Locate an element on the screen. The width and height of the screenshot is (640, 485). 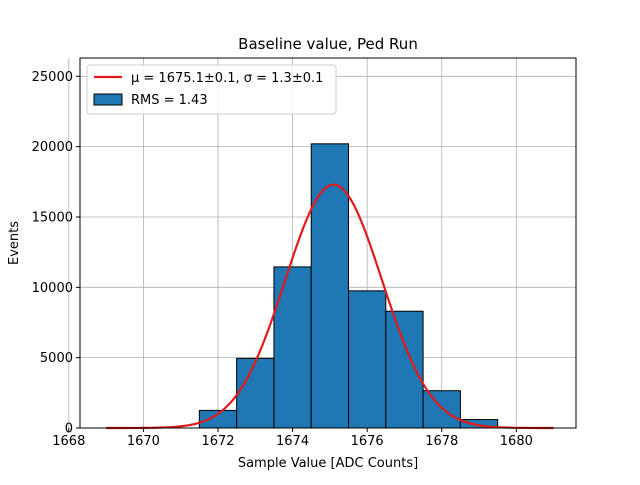
legend: μ = 1675.1±0.1, σ = 1.3±0.1 RMS = 1.43 is located at coordinates (211, 89).